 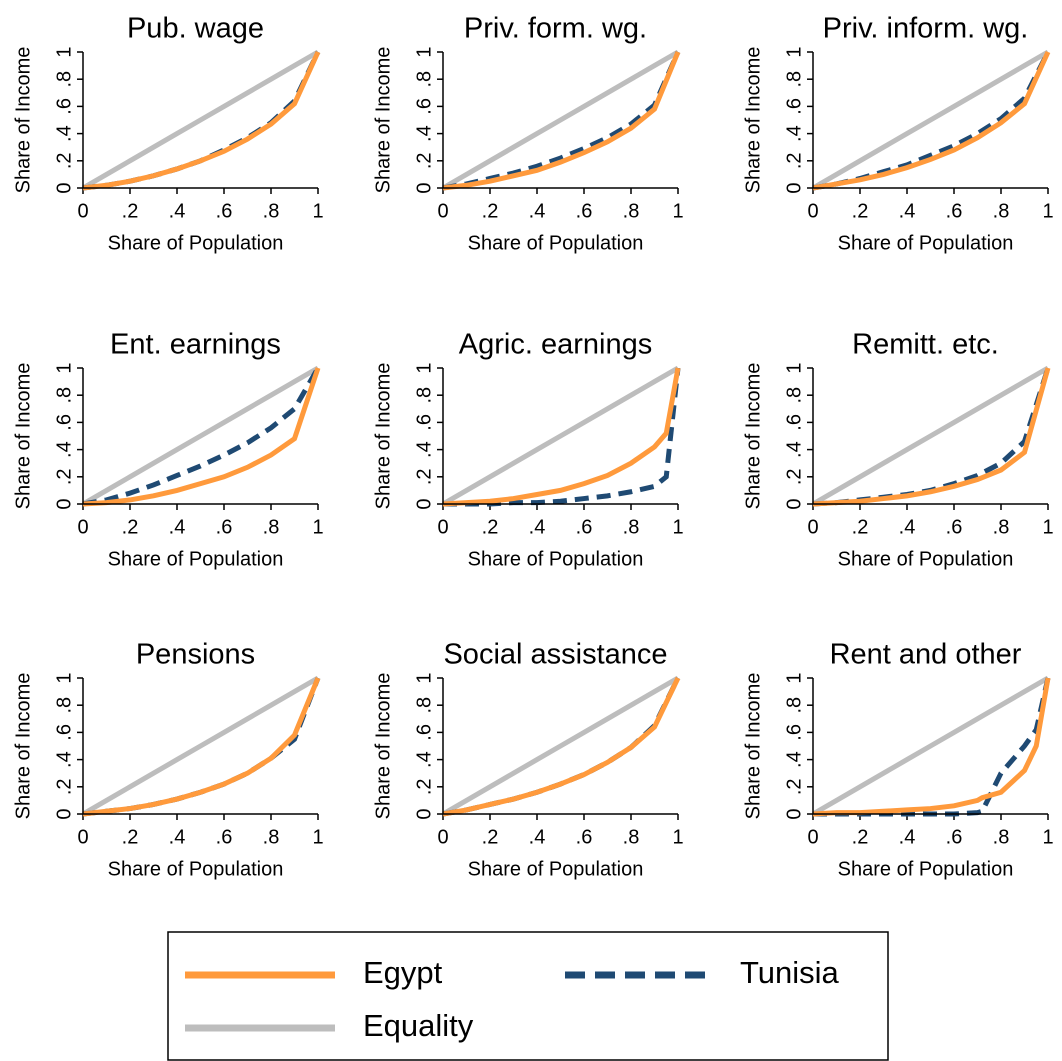 What do you see at coordinates (926, 29) in the screenshot?
I see `panel-title: Priv. inform. wg.` at bounding box center [926, 29].